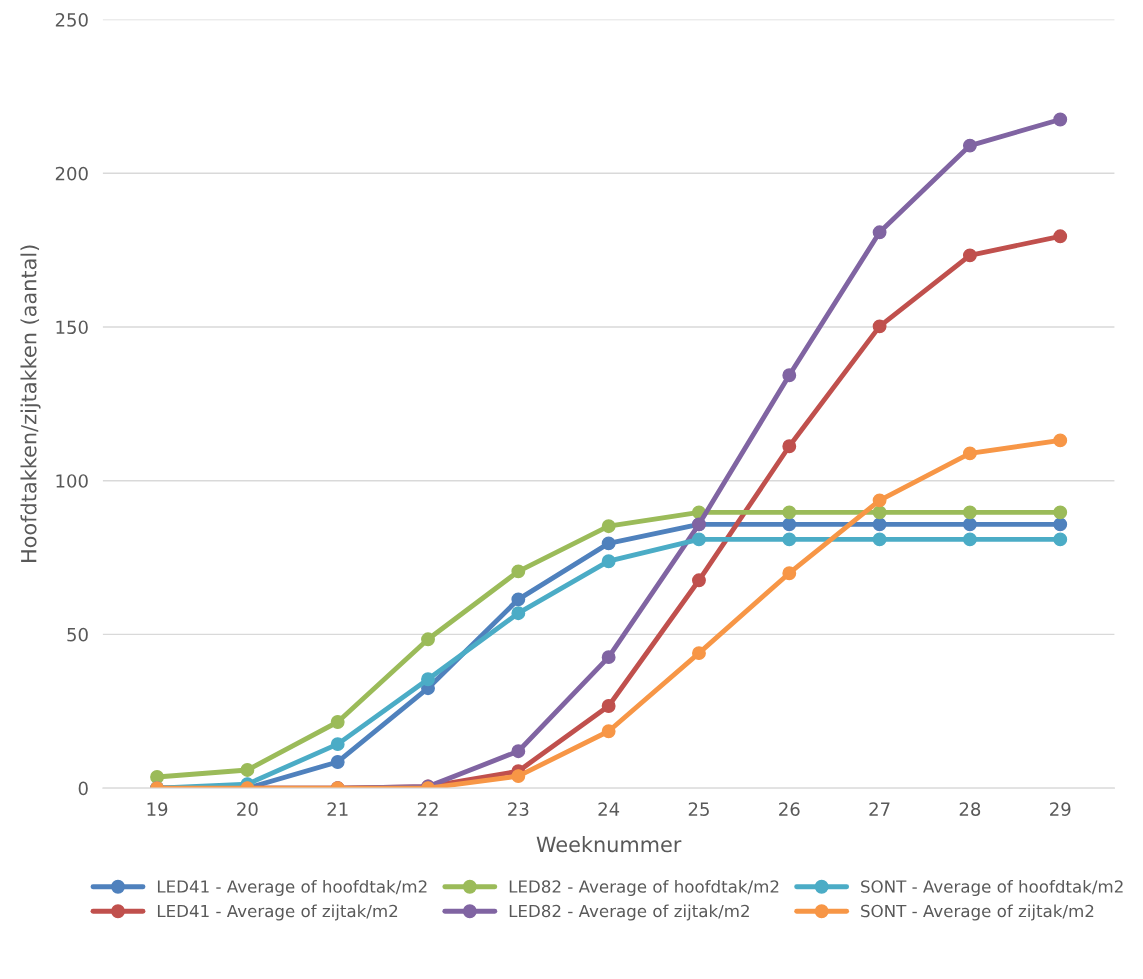 This screenshot has width=1143, height=979. I want to click on y-axis-title: Hoofdtakken/zijtakken (aantal), so click(30, 403).